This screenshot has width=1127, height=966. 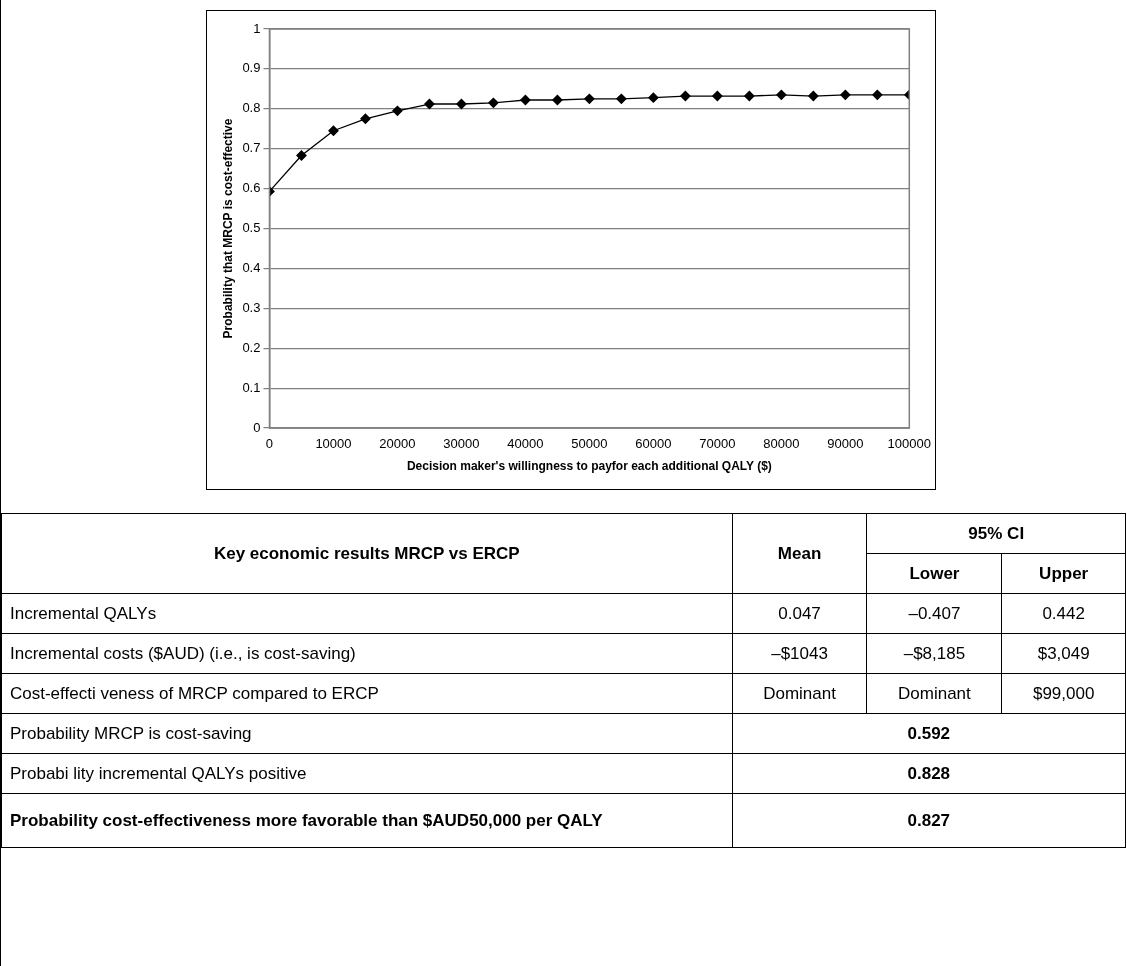 I want to click on text: Probabi lity incremental QALYs positive, so click(x=158, y=773).